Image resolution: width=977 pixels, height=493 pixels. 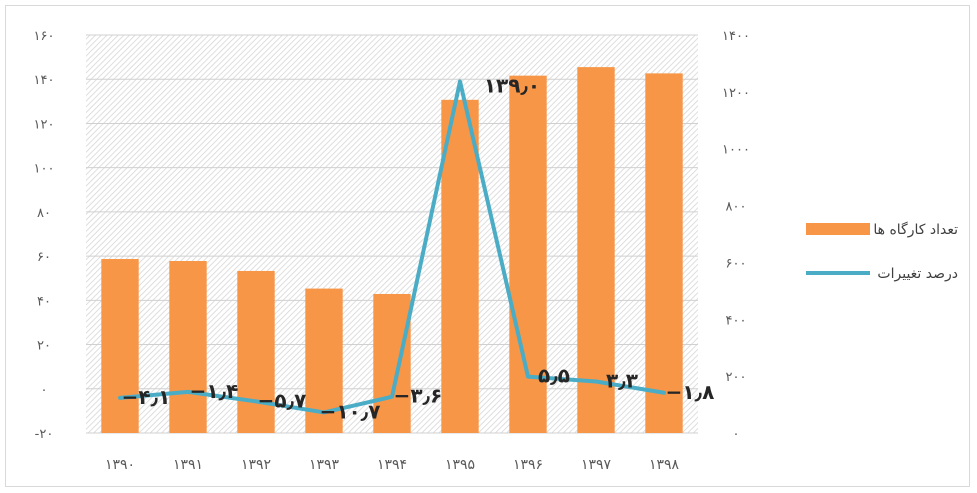 What do you see at coordinates (44, 36) in the screenshot?
I see `left-axis-tick-label: ۱۶۰` at bounding box center [44, 36].